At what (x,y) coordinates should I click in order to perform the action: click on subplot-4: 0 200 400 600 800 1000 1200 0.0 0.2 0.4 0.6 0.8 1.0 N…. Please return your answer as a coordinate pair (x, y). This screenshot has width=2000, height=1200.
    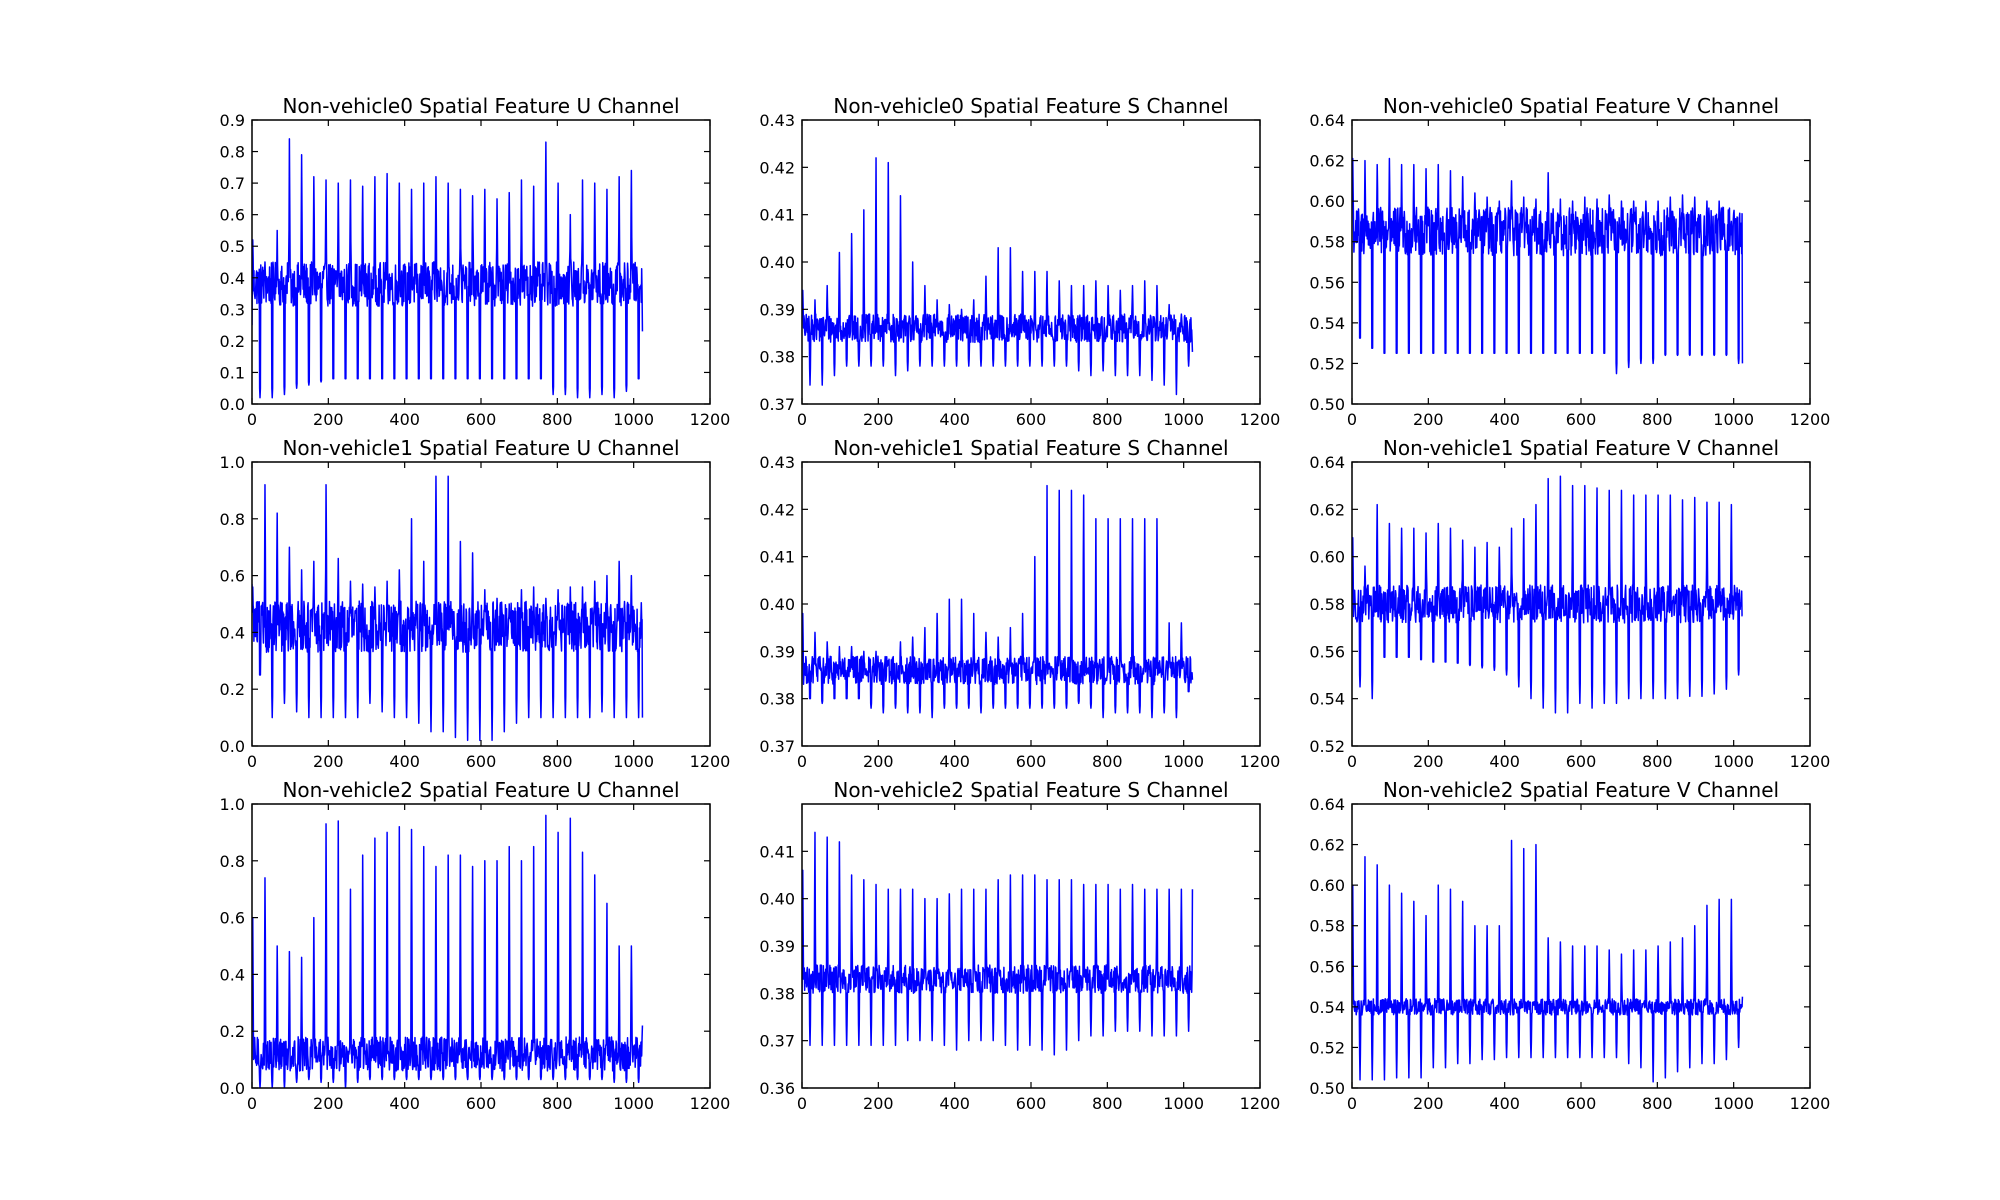
    Looking at the image, I should click on (475, 603).